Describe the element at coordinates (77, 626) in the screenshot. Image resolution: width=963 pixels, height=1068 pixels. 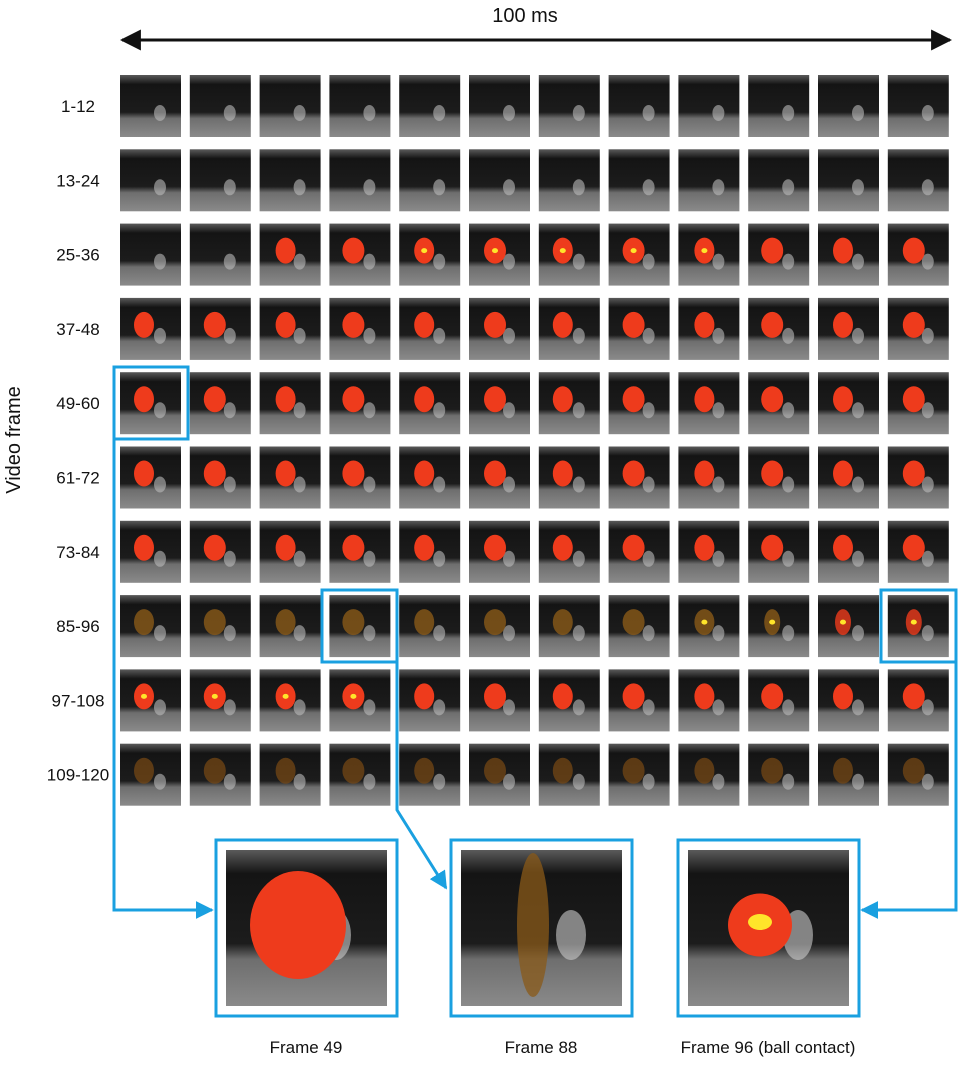
I see `row-label: 85-96` at that location.